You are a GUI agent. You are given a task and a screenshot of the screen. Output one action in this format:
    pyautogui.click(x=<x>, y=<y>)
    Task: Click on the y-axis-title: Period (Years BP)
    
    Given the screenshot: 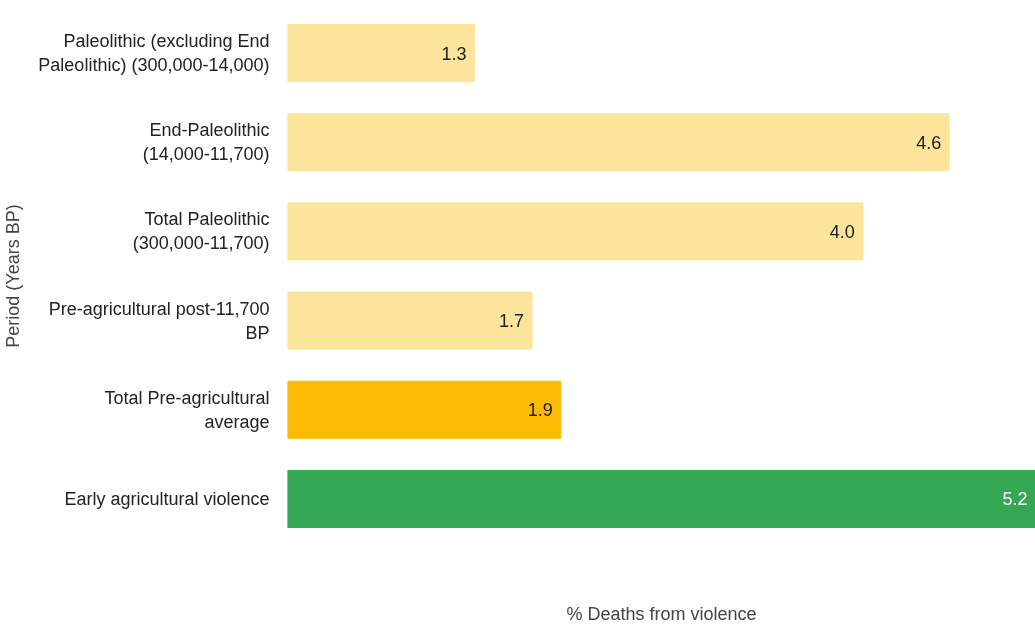 What is the action you would take?
    pyautogui.click(x=13, y=276)
    